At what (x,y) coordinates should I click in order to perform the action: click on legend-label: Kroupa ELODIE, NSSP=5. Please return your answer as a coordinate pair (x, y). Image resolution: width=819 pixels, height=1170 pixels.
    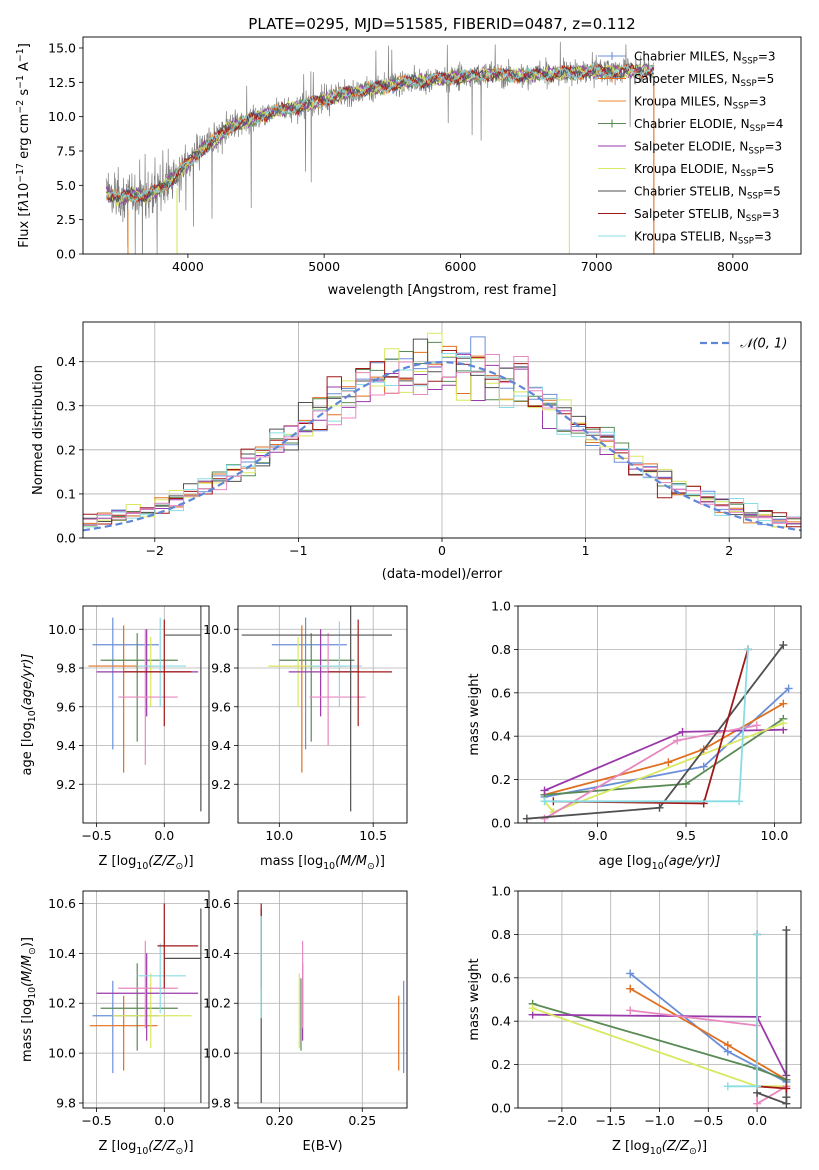
    Looking at the image, I should click on (704, 170).